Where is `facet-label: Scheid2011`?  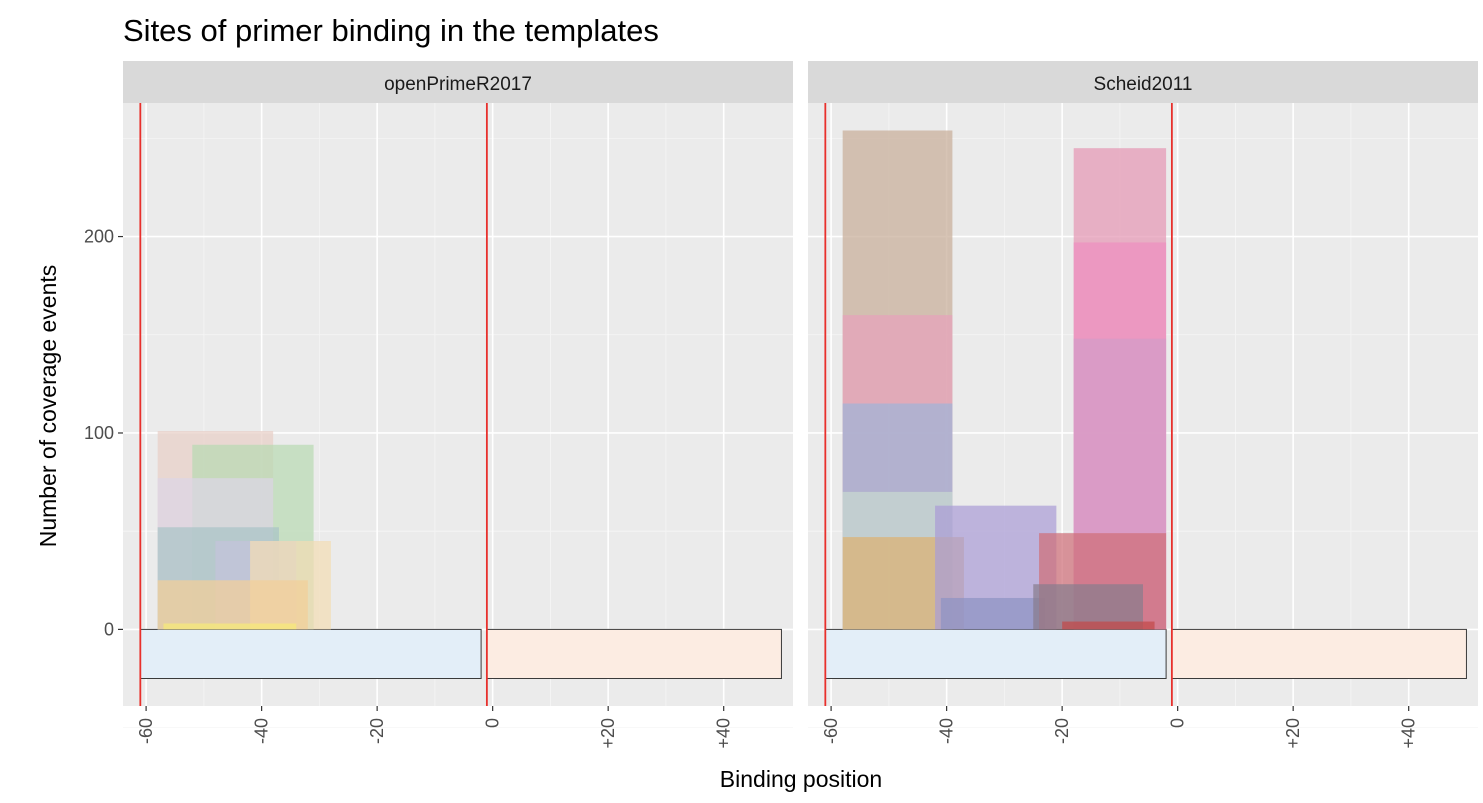 facet-label: Scheid2011 is located at coordinates (1143, 84).